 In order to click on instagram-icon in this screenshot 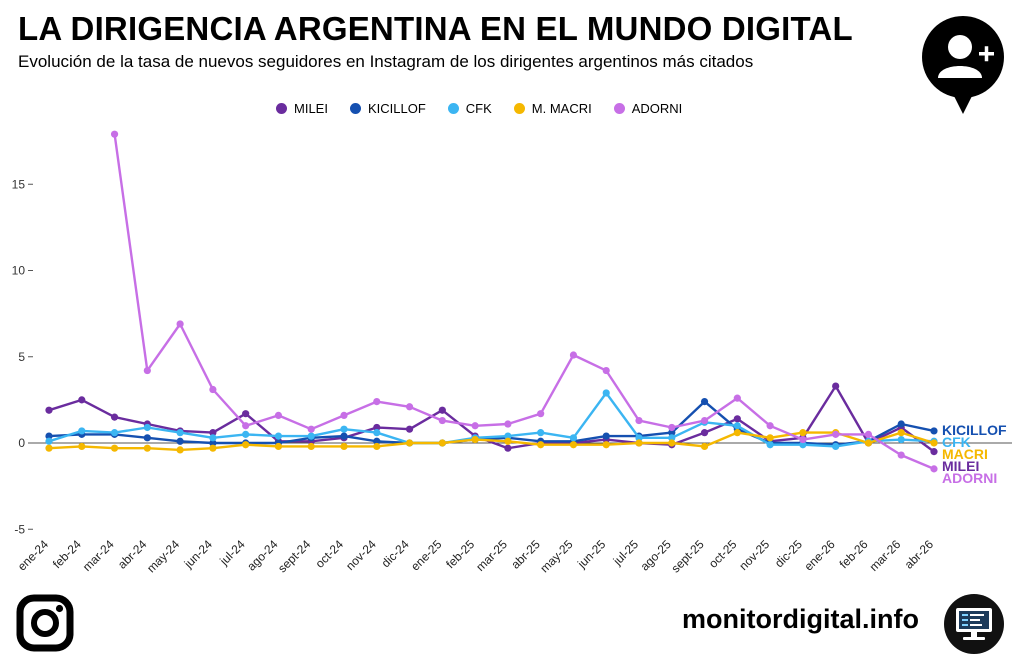, I will do `click(45, 623)`.